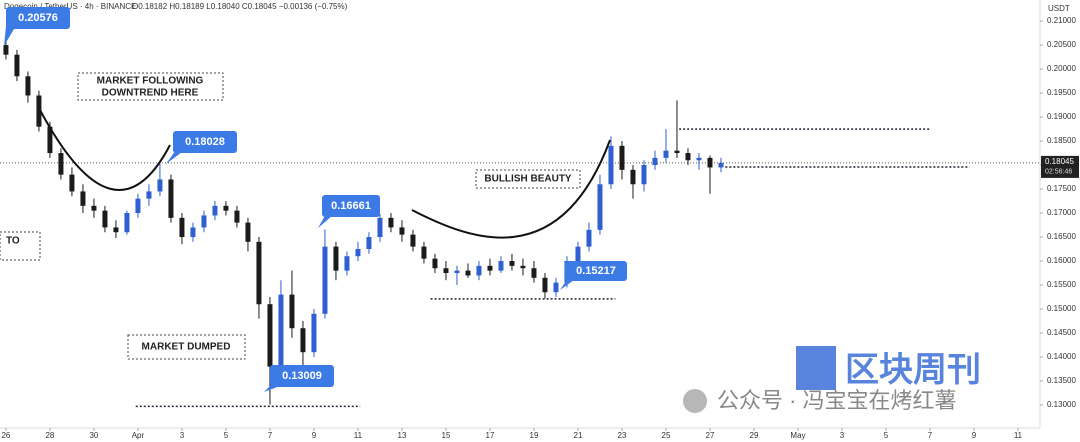  What do you see at coordinates (1061, 236) in the screenshot?
I see `y-tick-label: 0.16500` at bounding box center [1061, 236].